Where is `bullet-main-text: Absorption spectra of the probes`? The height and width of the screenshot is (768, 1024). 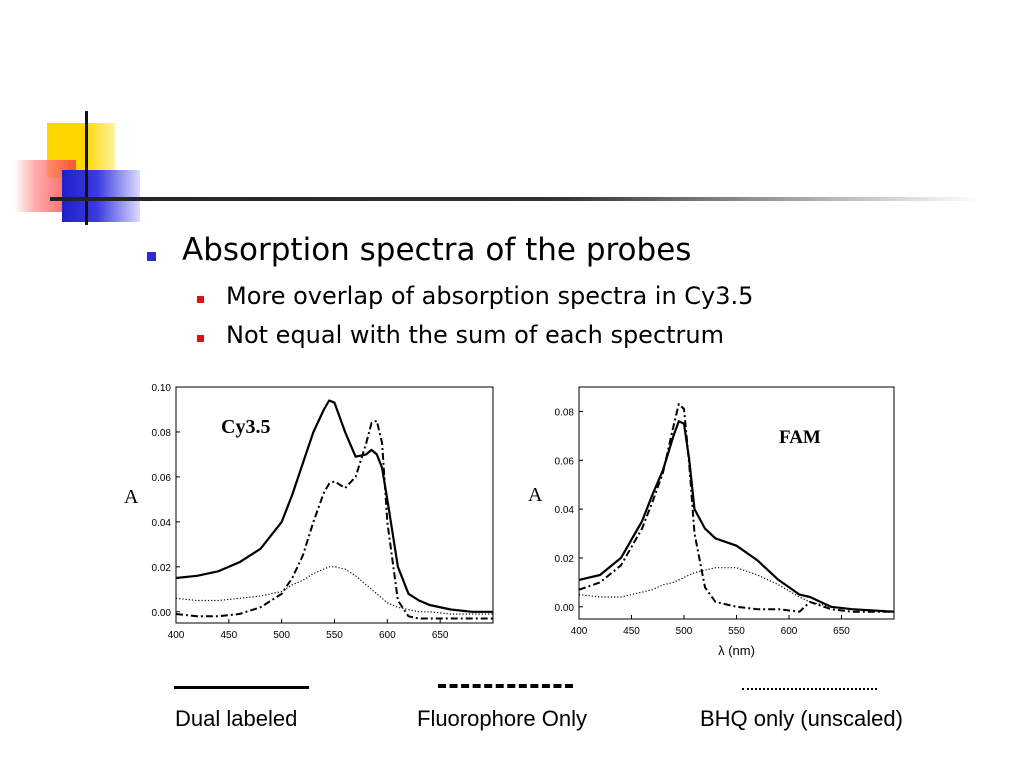
bullet-main-text: Absorption spectra of the probes is located at coordinates (437, 250).